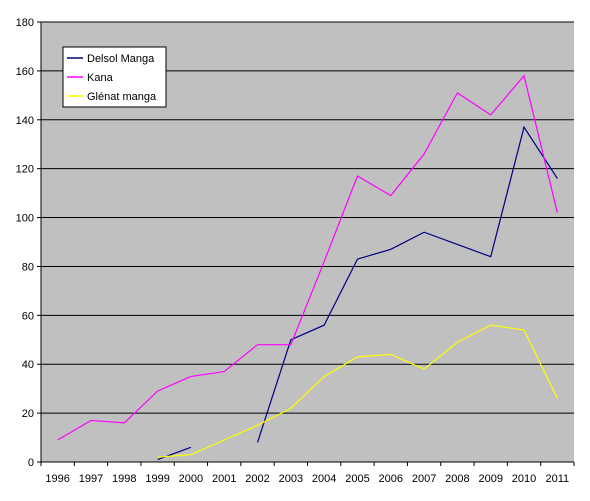  Describe the element at coordinates (324, 479) in the screenshot. I see `x-tick-label: 2004` at that location.